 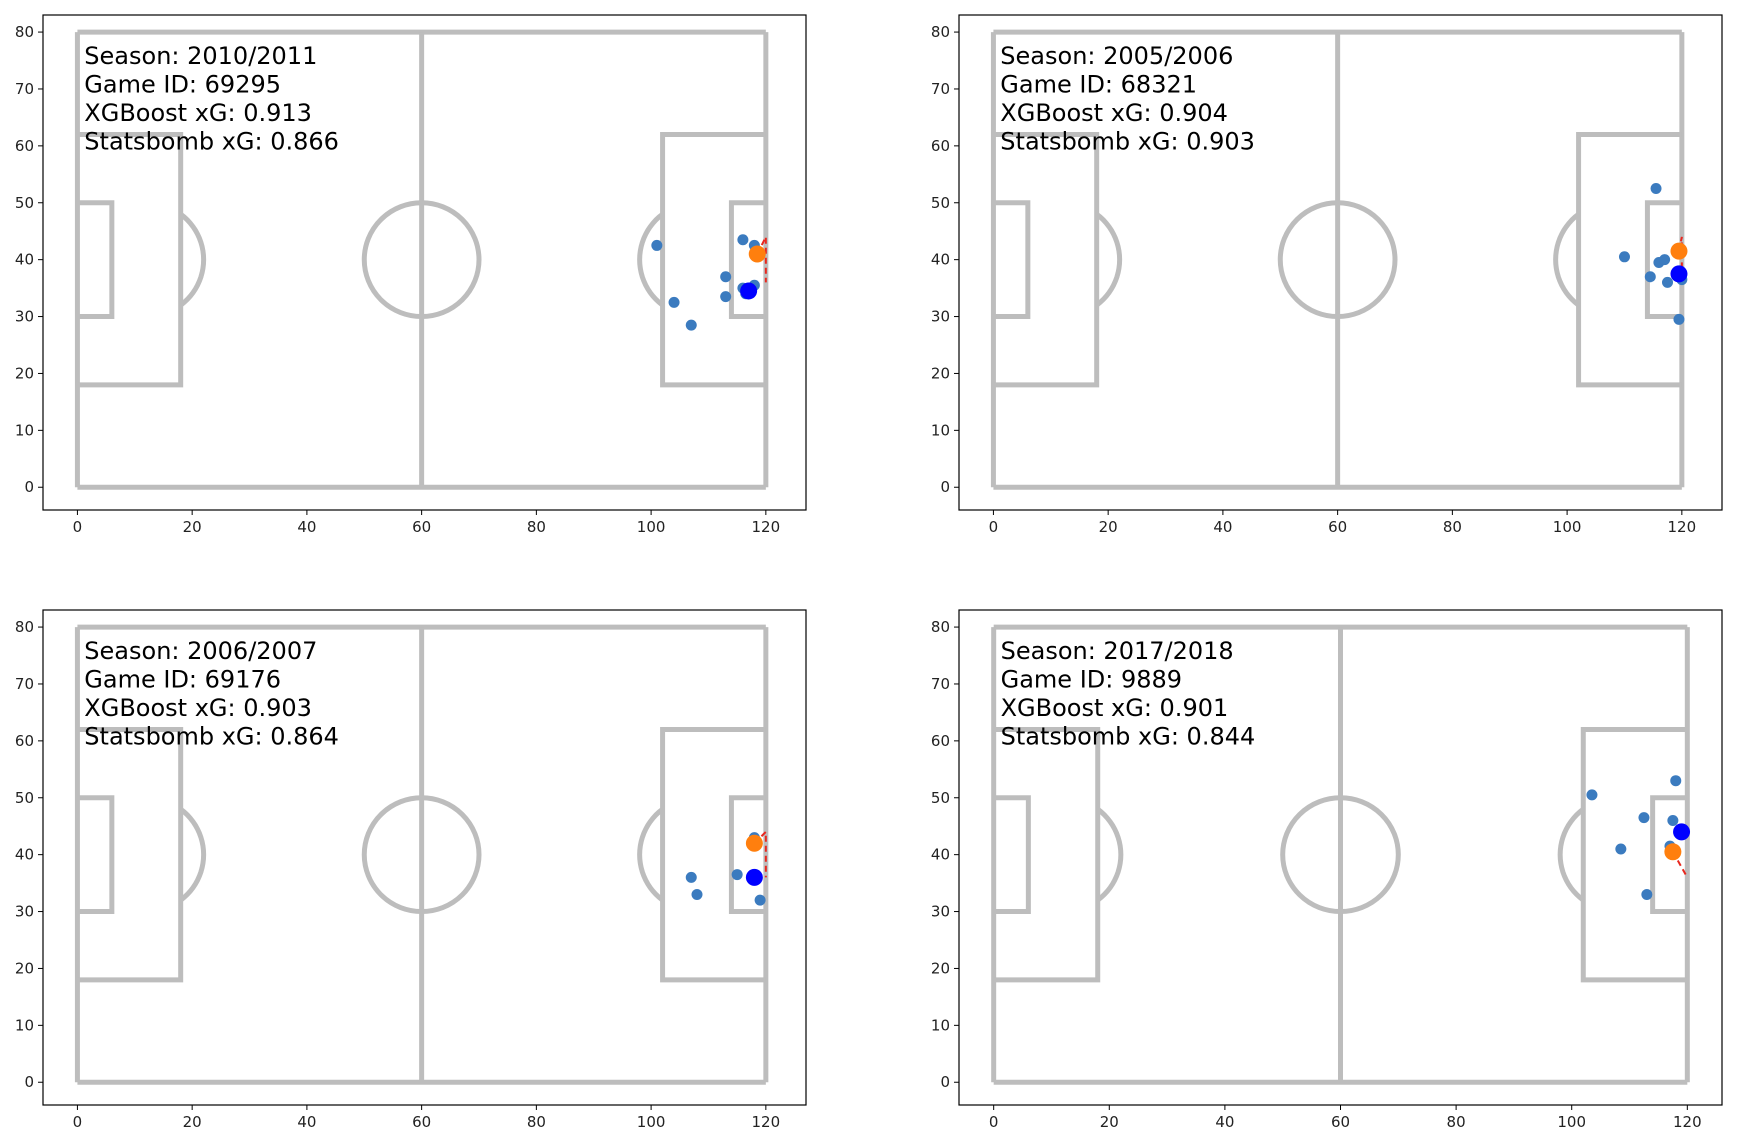 I want to click on x-tick-label: 80, so click(x=1452, y=527).